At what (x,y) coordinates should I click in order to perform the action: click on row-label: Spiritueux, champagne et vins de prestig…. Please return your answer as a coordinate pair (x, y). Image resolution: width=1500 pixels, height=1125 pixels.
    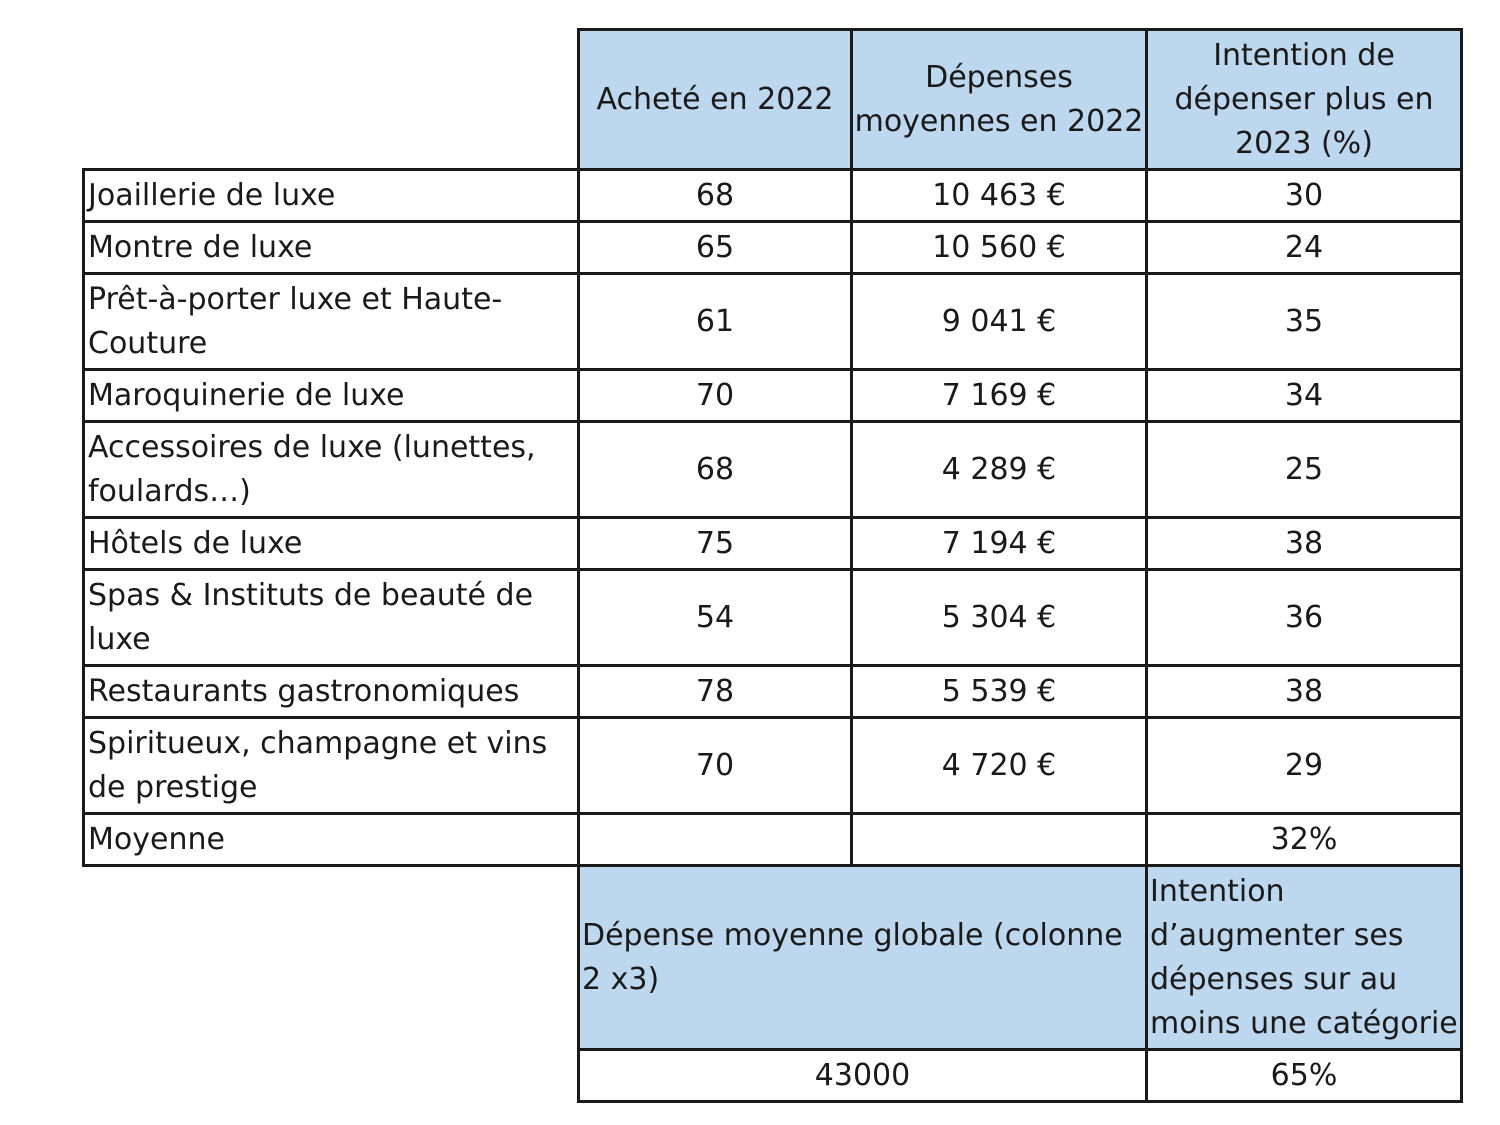
    Looking at the image, I should click on (331, 765).